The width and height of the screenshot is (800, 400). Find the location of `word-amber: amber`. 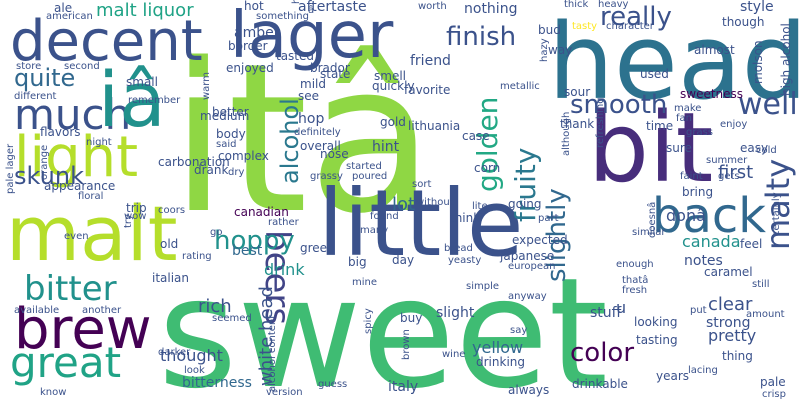

word-amber: amber is located at coordinates (257, 33).